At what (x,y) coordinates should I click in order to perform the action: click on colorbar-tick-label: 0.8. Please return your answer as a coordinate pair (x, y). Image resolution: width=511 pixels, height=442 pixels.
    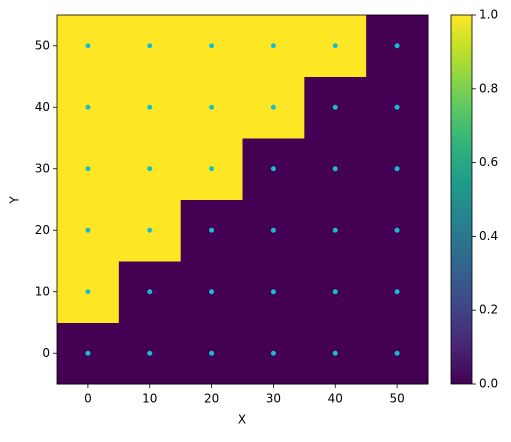
    Looking at the image, I should click on (488, 88).